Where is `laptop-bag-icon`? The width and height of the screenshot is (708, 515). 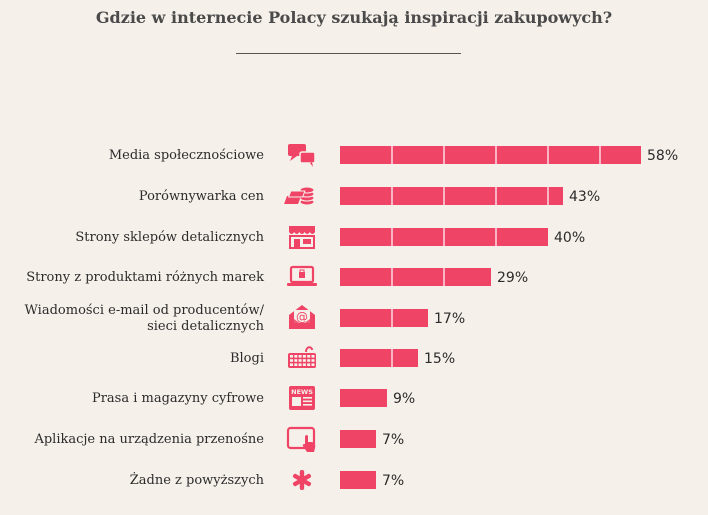 laptop-bag-icon is located at coordinates (302, 275).